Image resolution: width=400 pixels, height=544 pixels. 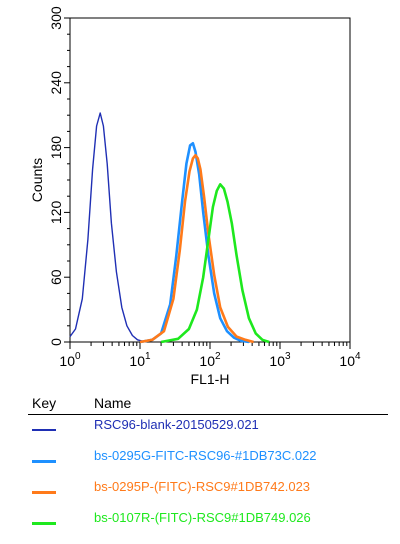 What do you see at coordinates (56, 83) in the screenshot?
I see `y-tick-label: 240` at bounding box center [56, 83].